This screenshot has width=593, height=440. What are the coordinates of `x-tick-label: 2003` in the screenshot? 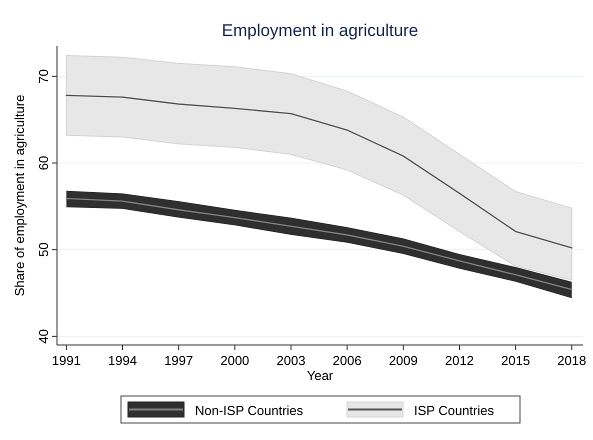 It's located at (291, 360).